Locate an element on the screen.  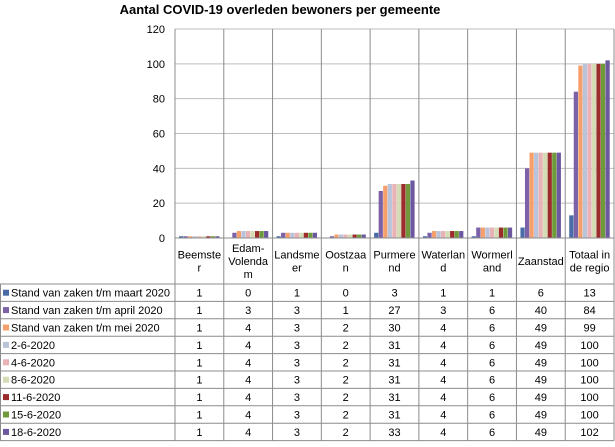
category-label: n is located at coordinates (346, 269).